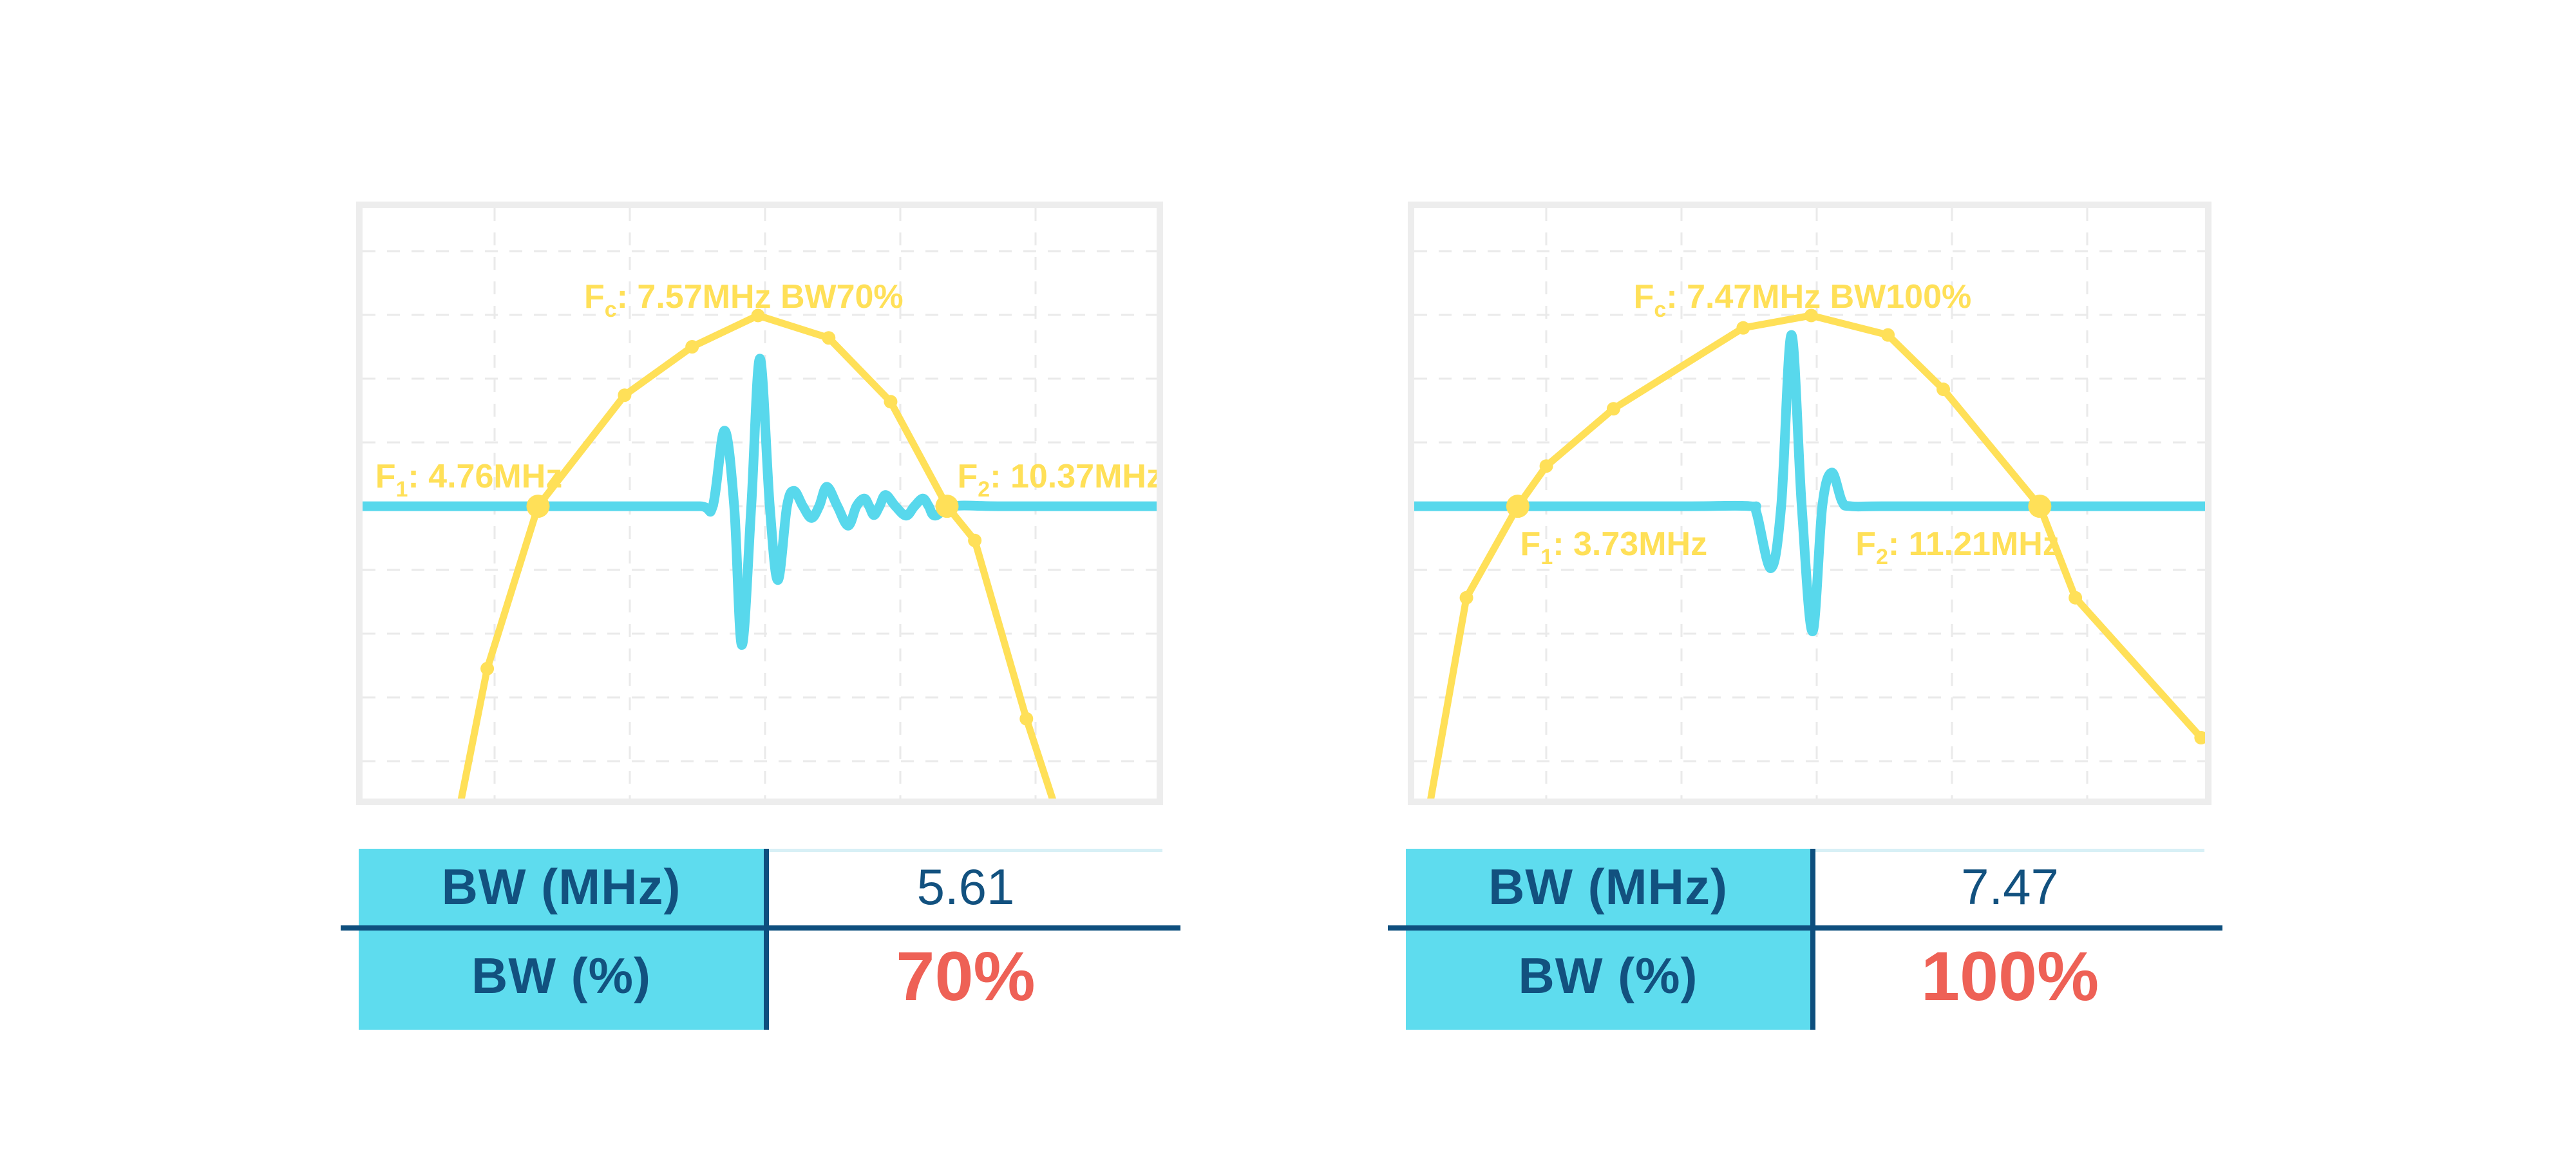 The height and width of the screenshot is (1154, 2576). Describe the element at coordinates (760, 297) in the screenshot. I see `label-text: : 7.57MHz BW70%` at that location.